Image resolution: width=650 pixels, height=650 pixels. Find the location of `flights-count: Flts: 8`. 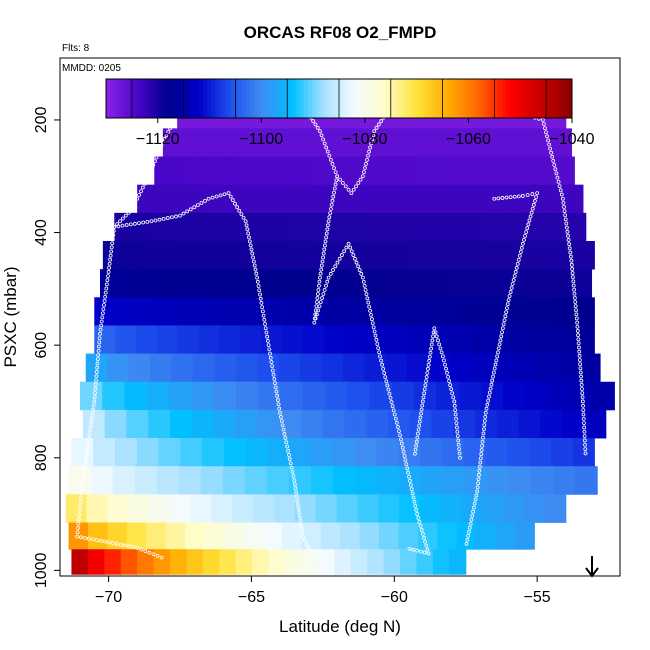

flights-count: Flts: 8 is located at coordinates (76, 48).